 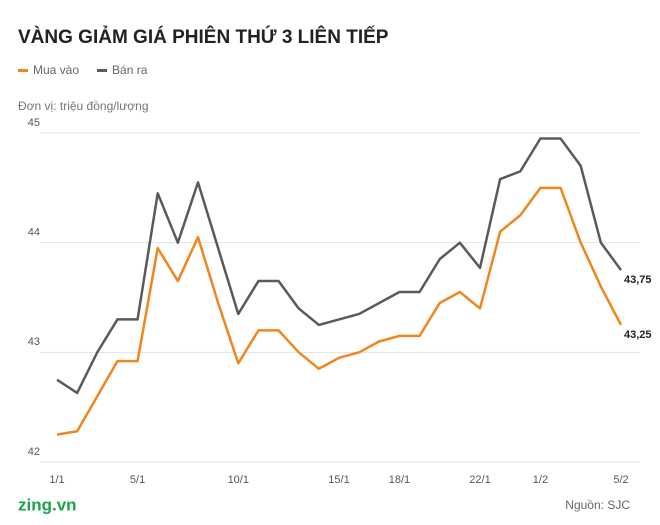 What do you see at coordinates (137, 480) in the screenshot?
I see `x-tick-label: 5/1` at bounding box center [137, 480].